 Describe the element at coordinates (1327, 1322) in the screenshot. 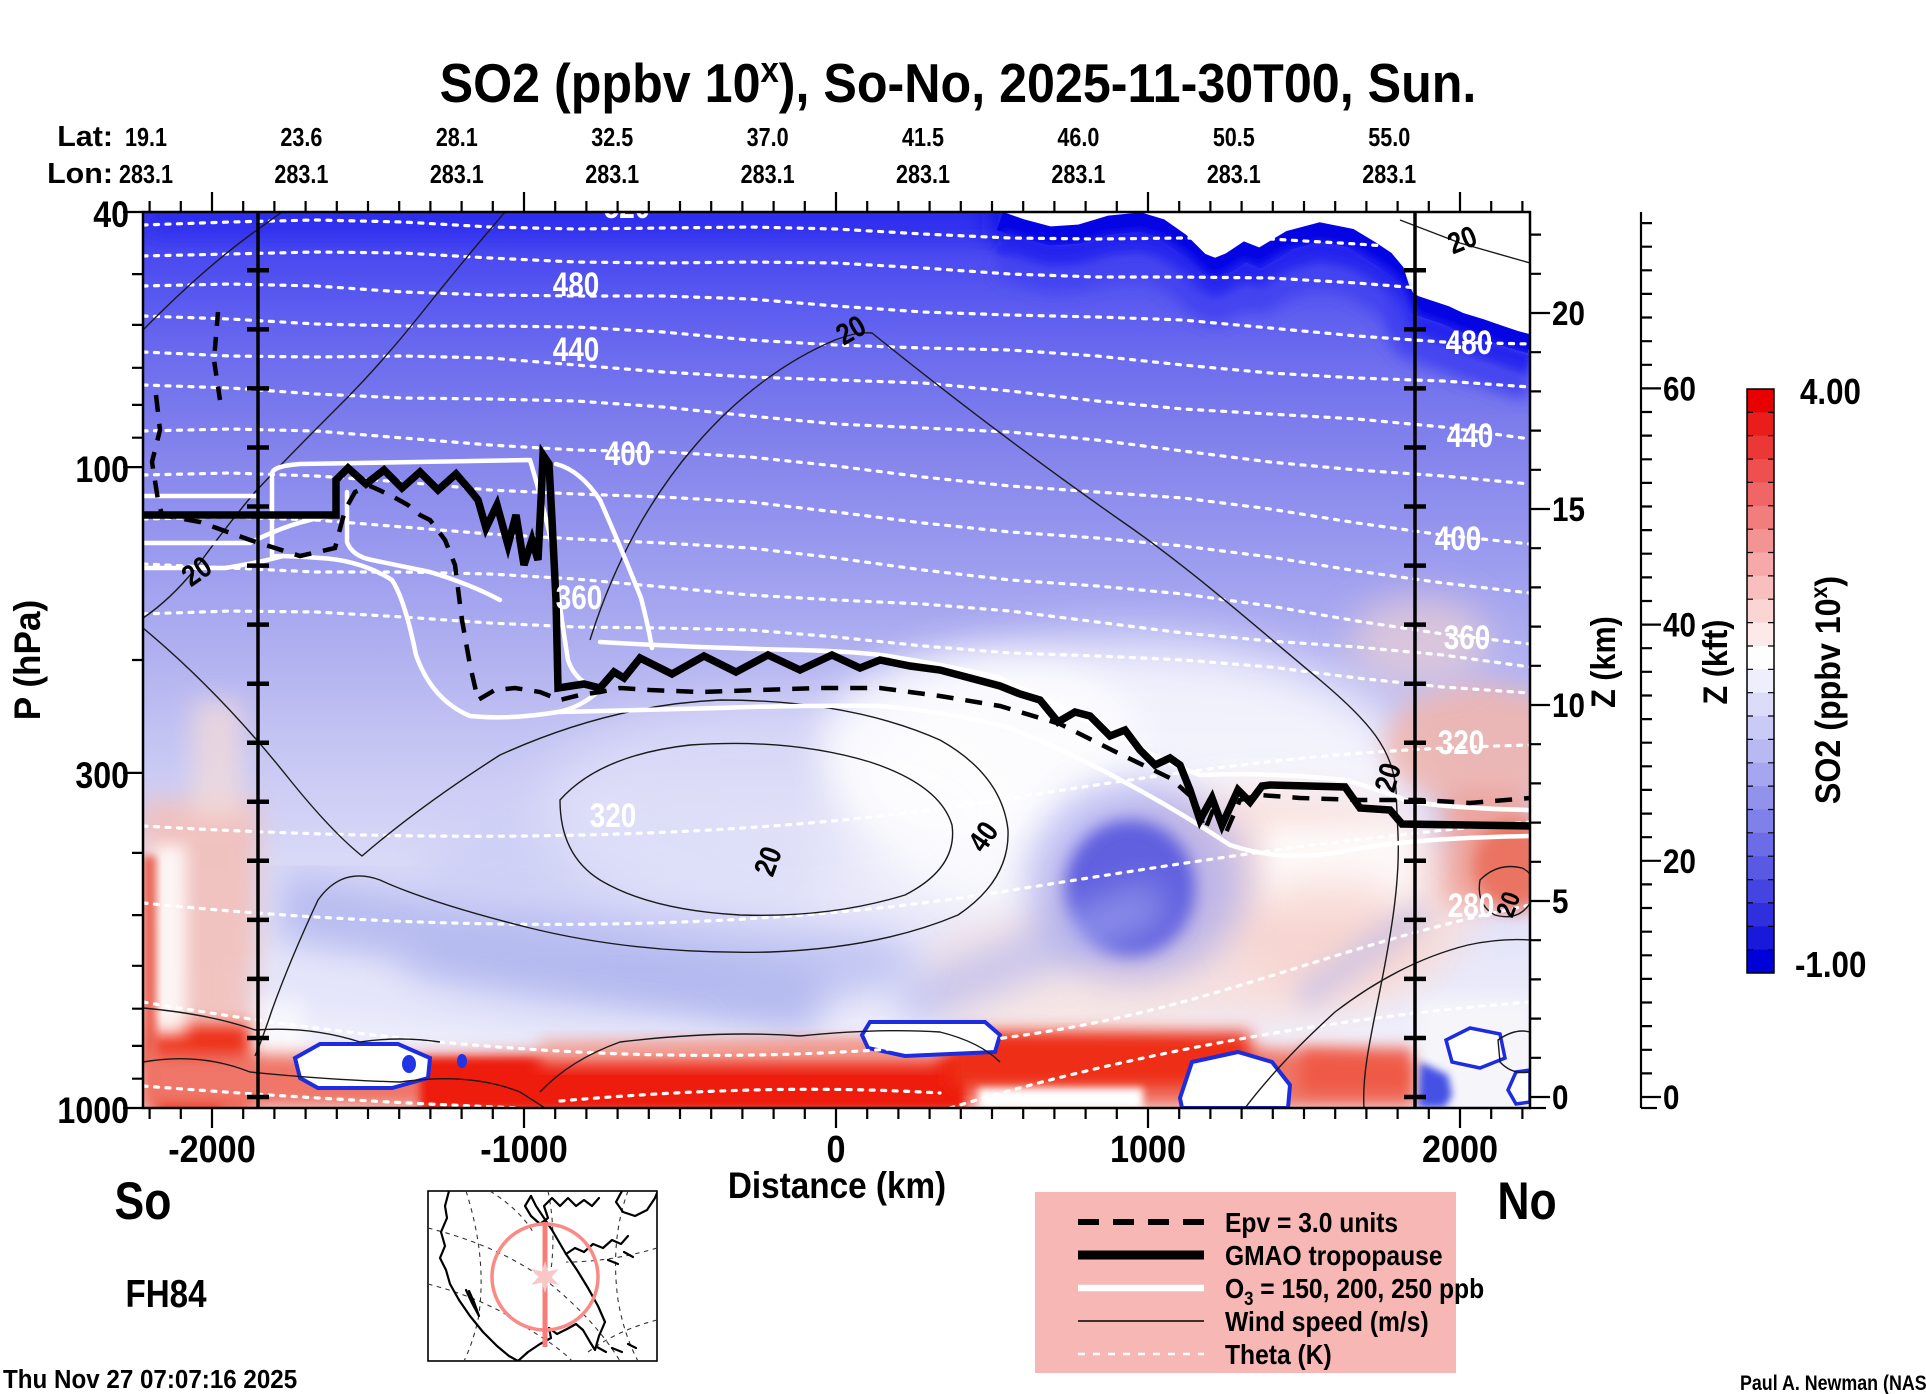

I see `svg-text: Wind speed (m/s)` at that location.